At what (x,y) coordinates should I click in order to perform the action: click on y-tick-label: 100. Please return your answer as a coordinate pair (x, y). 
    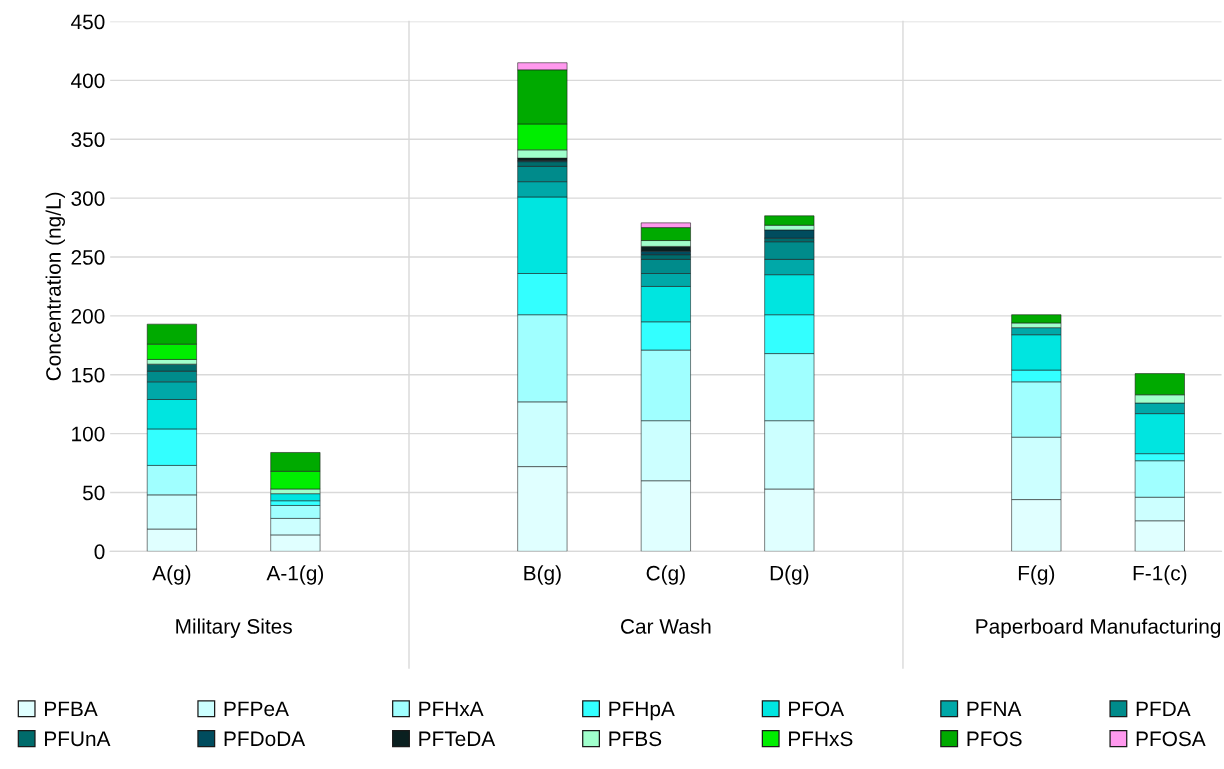
    Looking at the image, I should click on (88, 434).